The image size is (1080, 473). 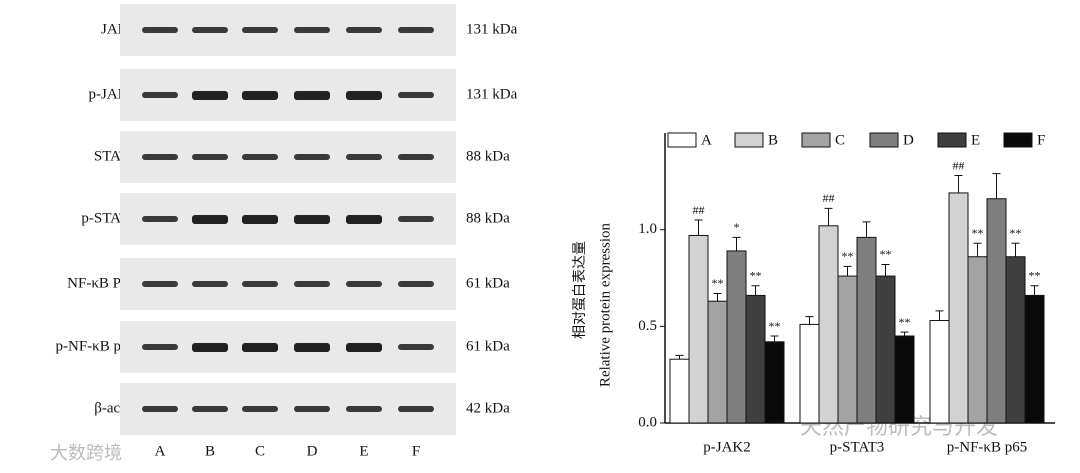 I want to click on y-tick-label: 1.0, so click(x=647, y=229).